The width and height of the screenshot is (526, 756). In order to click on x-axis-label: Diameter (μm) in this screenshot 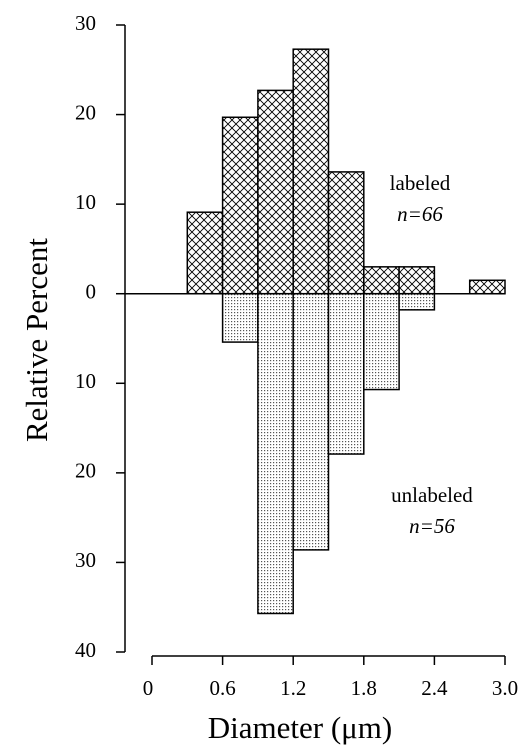, I will do `click(300, 727)`.